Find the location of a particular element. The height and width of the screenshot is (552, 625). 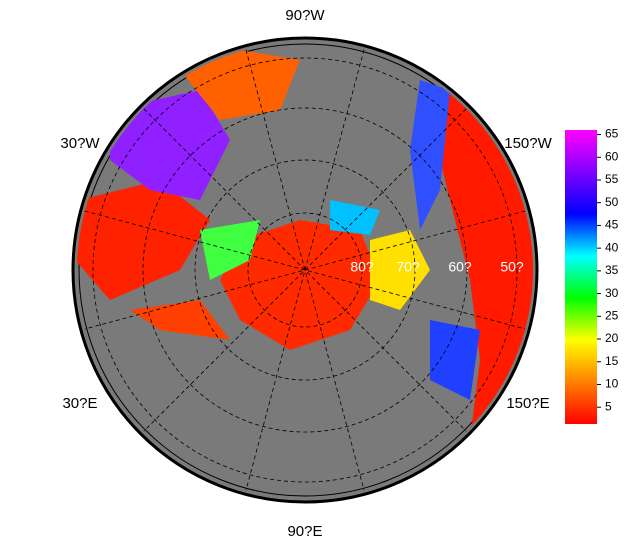

longitude-label: 150?E is located at coordinates (527, 403).